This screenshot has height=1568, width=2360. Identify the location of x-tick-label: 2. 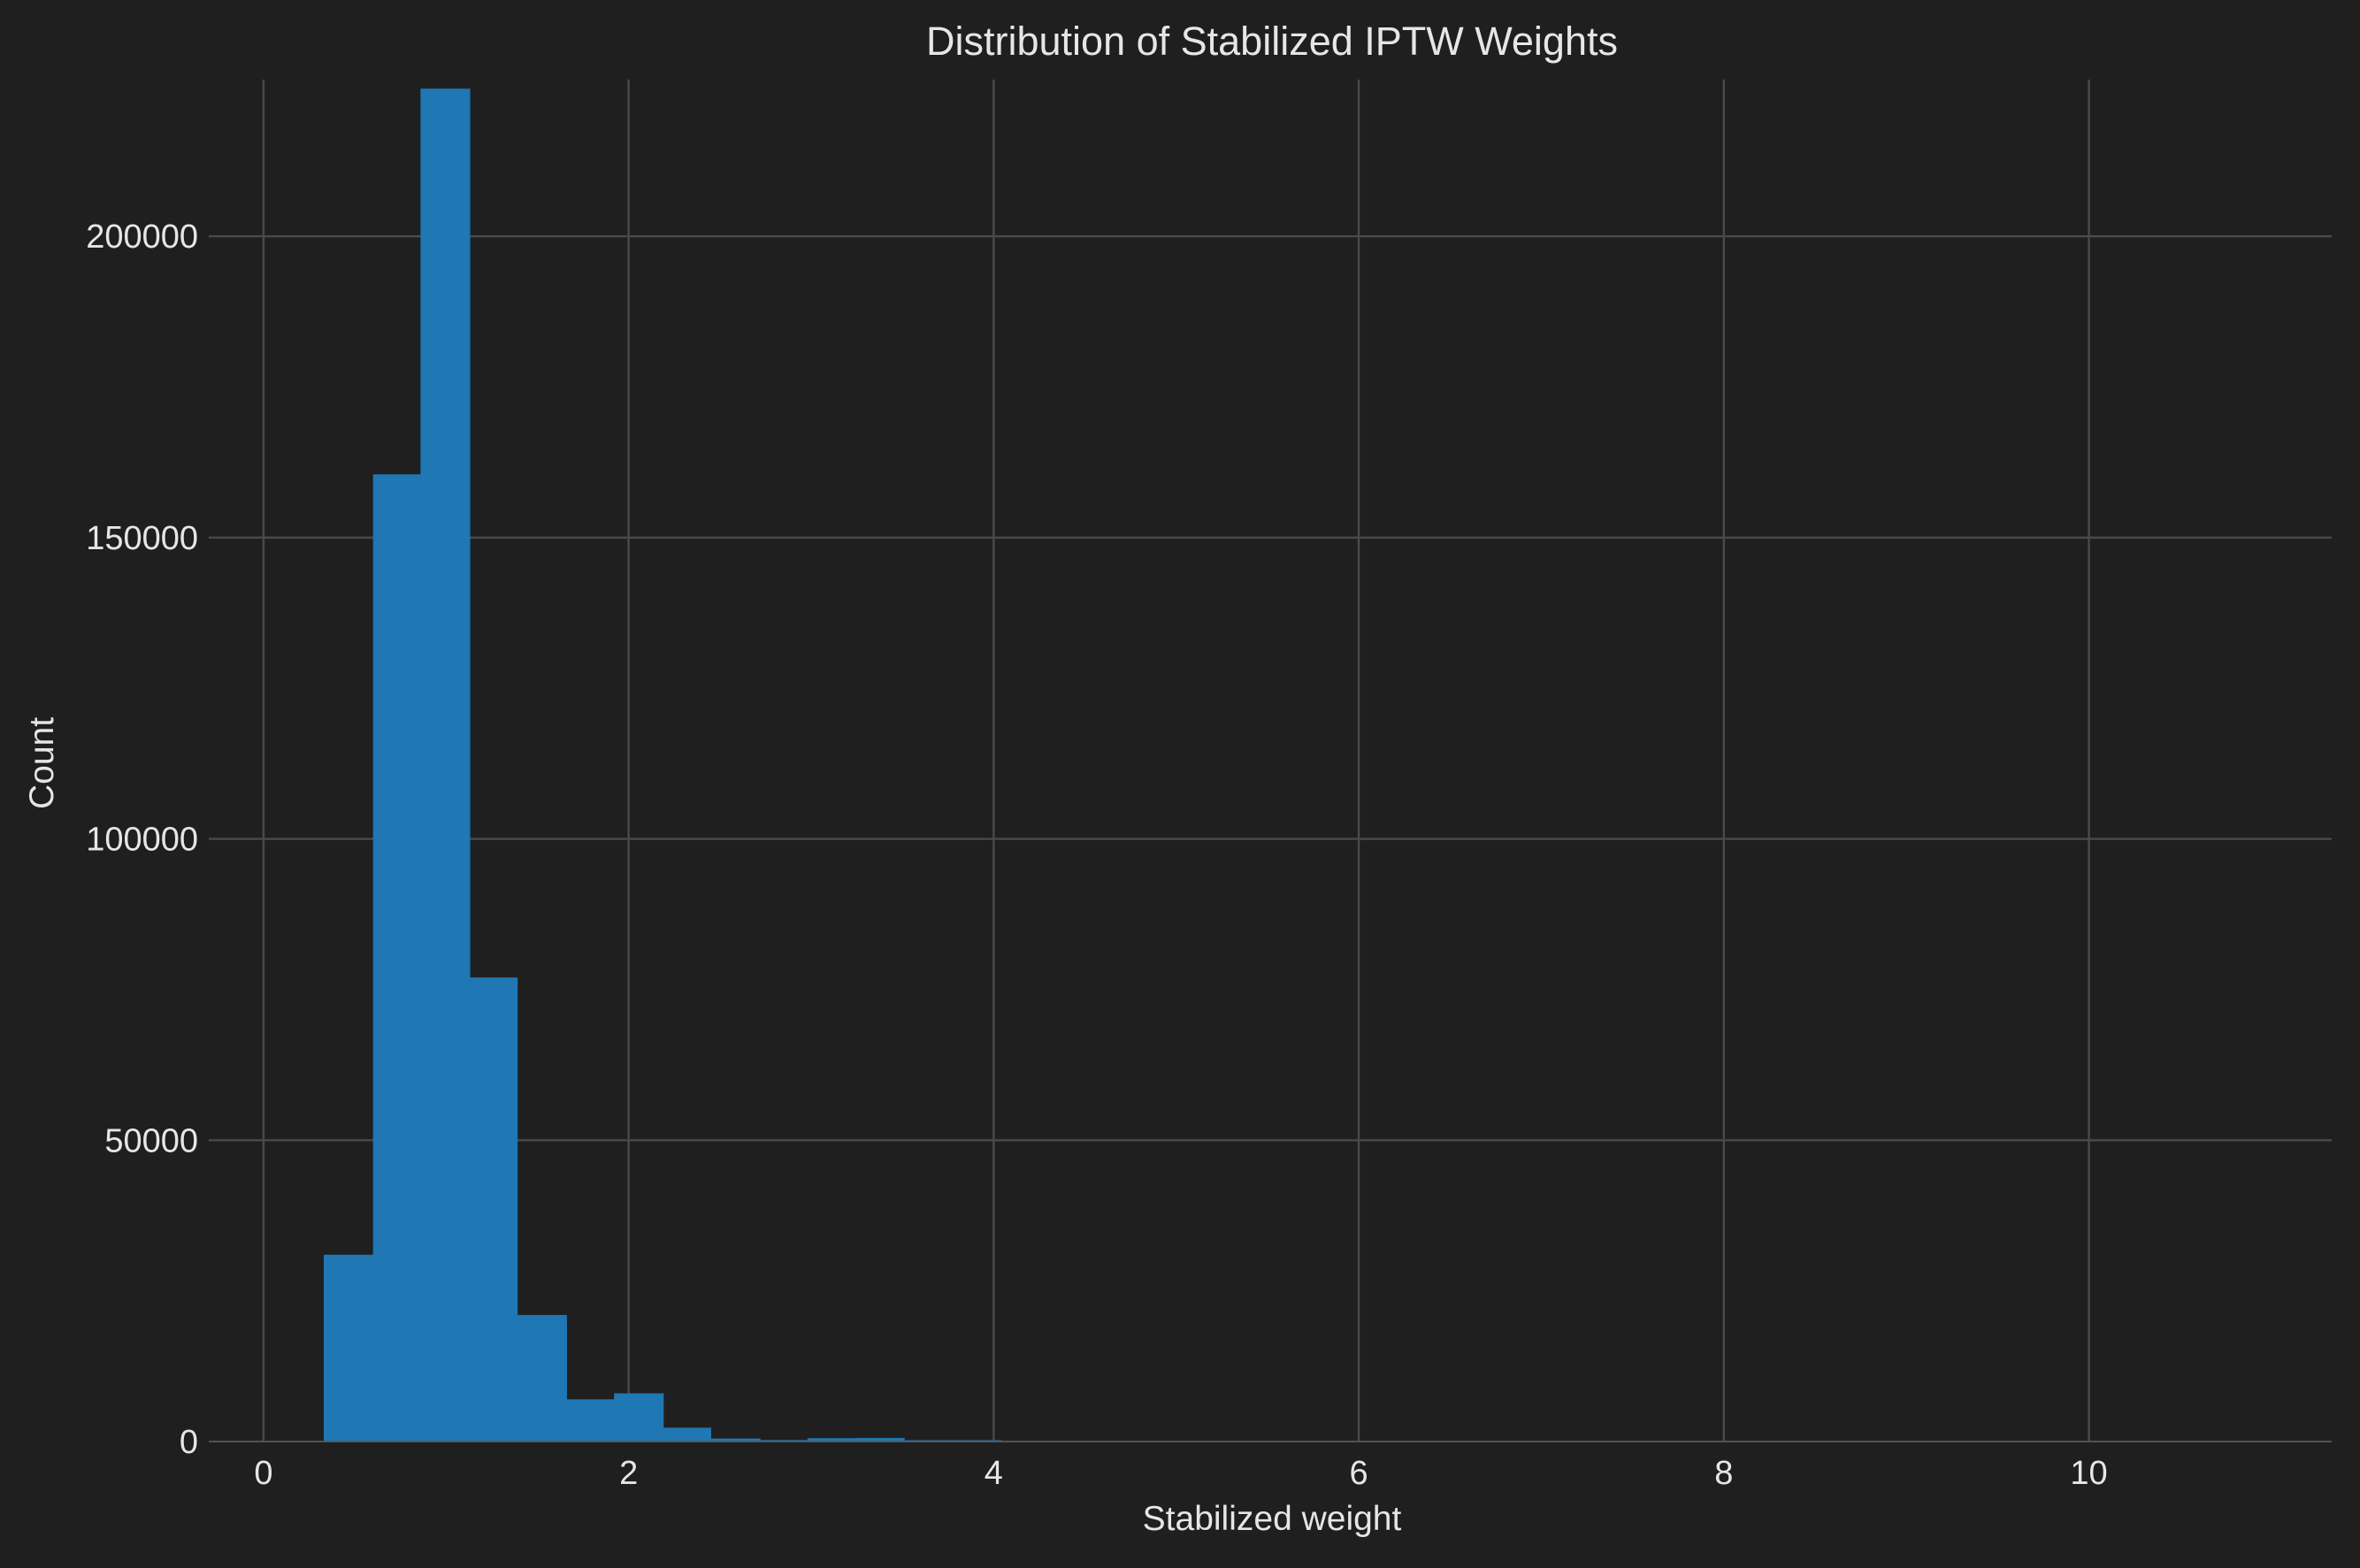
(628, 1473).